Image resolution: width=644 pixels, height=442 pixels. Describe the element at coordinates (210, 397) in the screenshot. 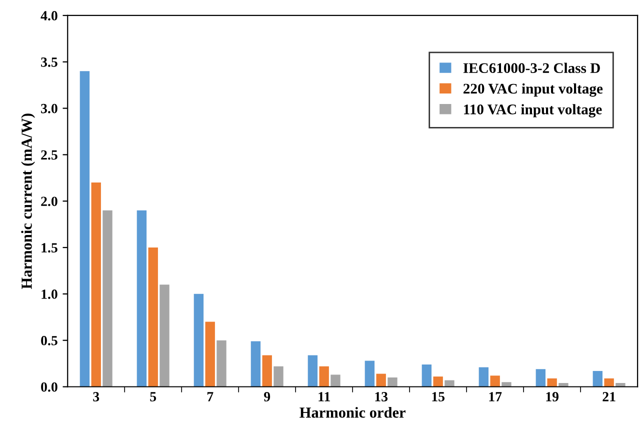

I see `x-tick-label: 7` at that location.